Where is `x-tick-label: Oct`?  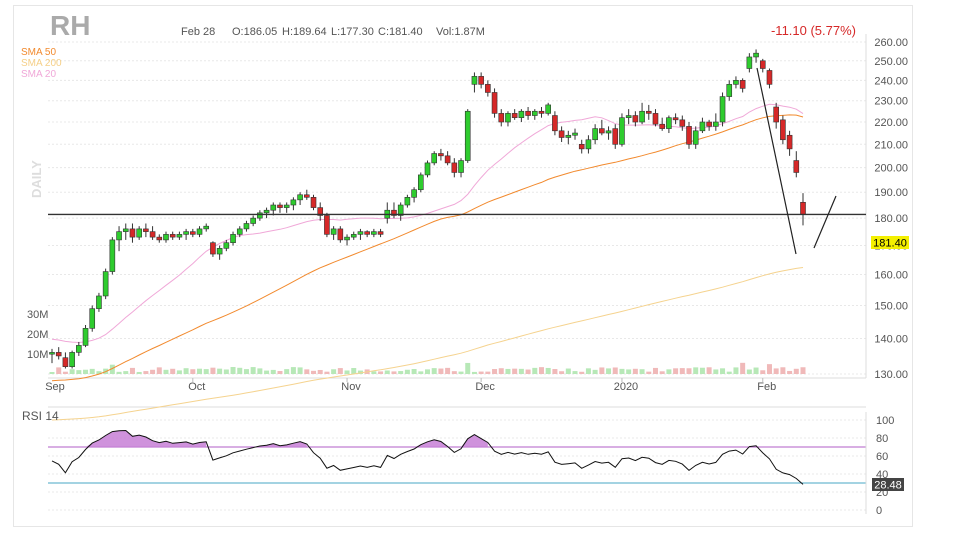 x-tick-label: Oct is located at coordinates (196, 387).